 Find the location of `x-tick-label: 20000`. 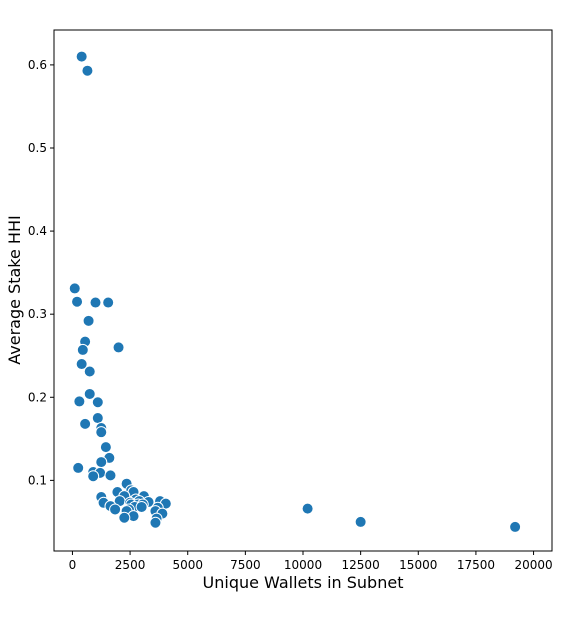

x-tick-label: 20000 is located at coordinates (533, 565).